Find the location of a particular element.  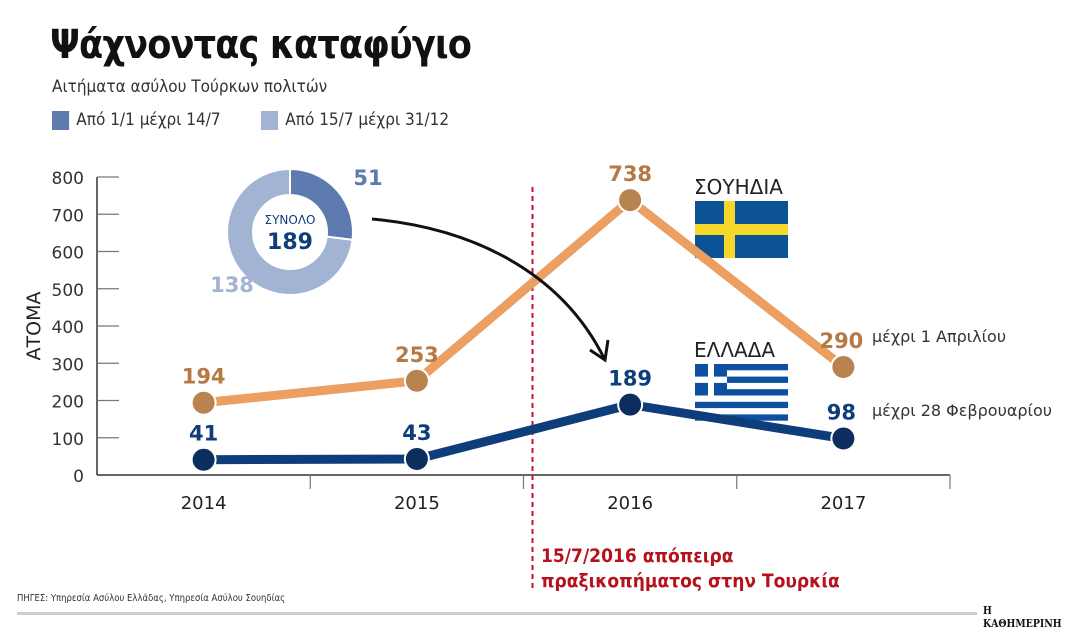

y-tick-label: 400 is located at coordinates (68, 328).